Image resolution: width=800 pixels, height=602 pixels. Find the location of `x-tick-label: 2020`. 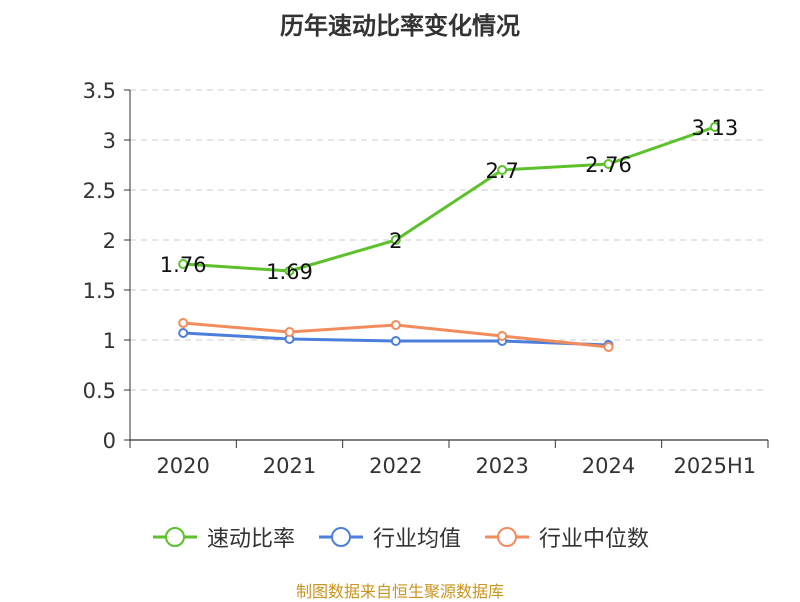

x-tick-label: 2020 is located at coordinates (182, 466).